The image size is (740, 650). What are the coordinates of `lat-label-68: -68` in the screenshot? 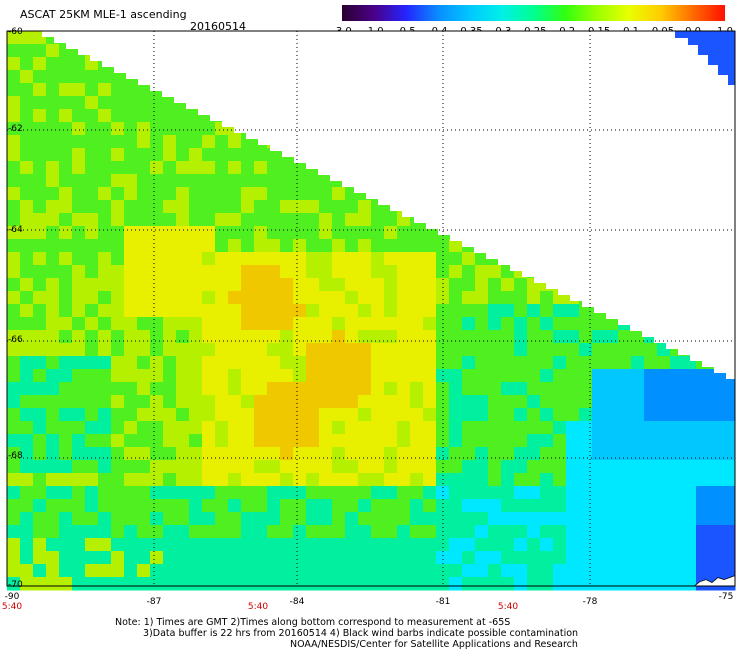 It's located at (15, 456).